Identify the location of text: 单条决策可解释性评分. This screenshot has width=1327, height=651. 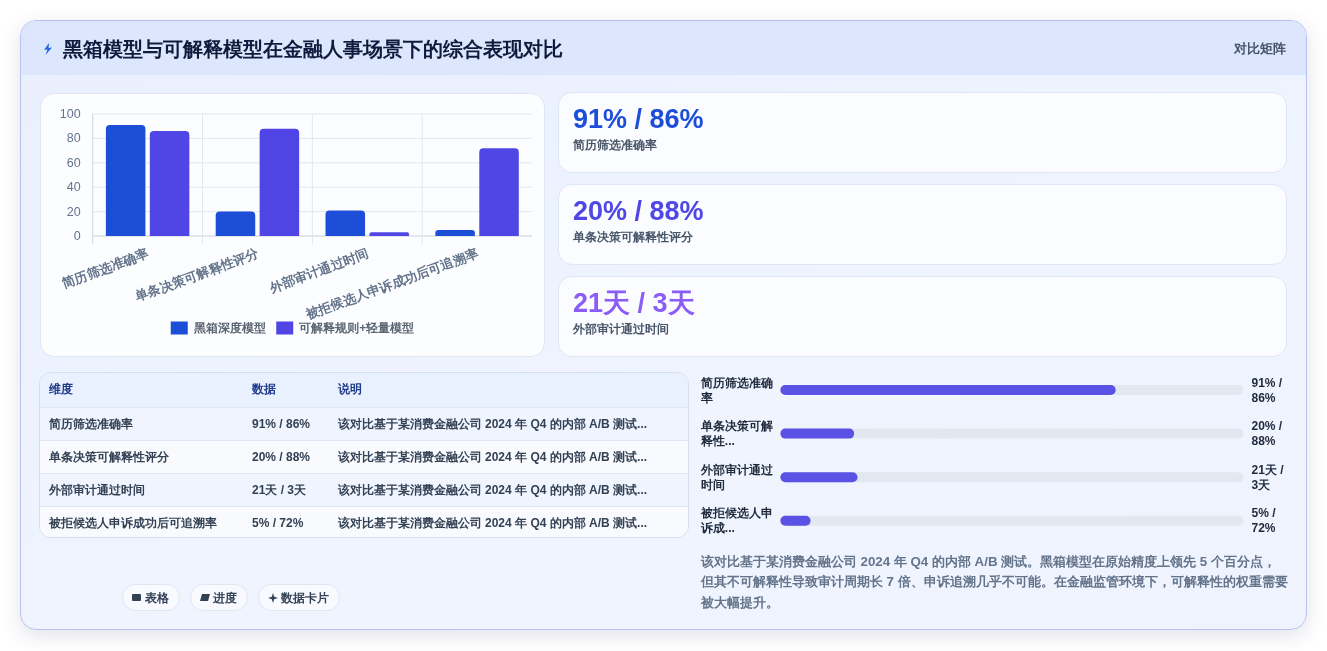
(109, 456).